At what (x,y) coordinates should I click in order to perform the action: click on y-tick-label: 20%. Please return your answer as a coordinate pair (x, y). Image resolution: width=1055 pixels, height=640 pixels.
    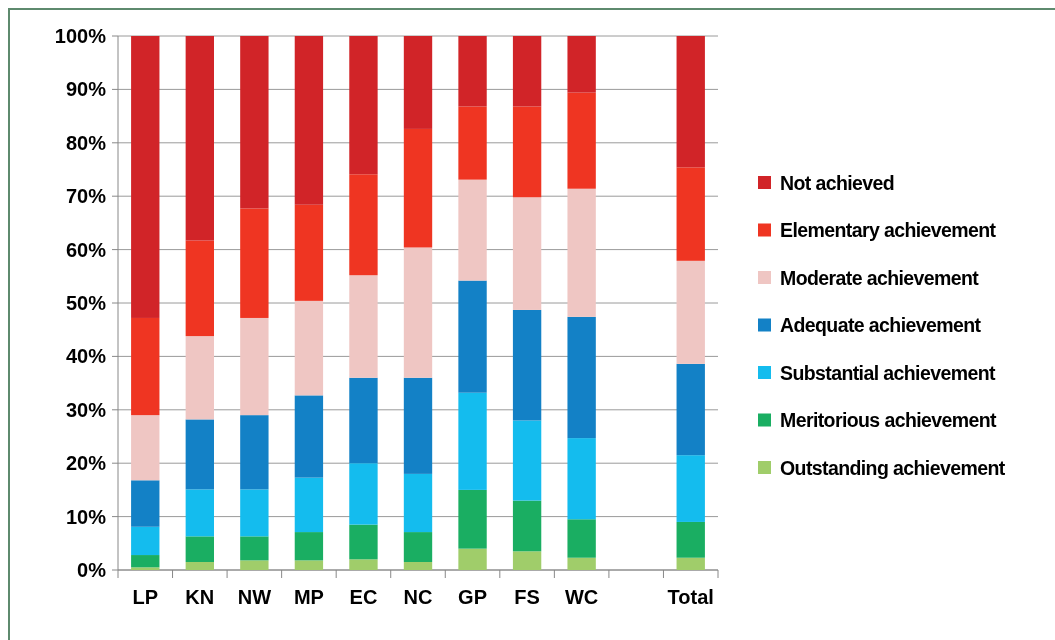
    Looking at the image, I should click on (86, 463).